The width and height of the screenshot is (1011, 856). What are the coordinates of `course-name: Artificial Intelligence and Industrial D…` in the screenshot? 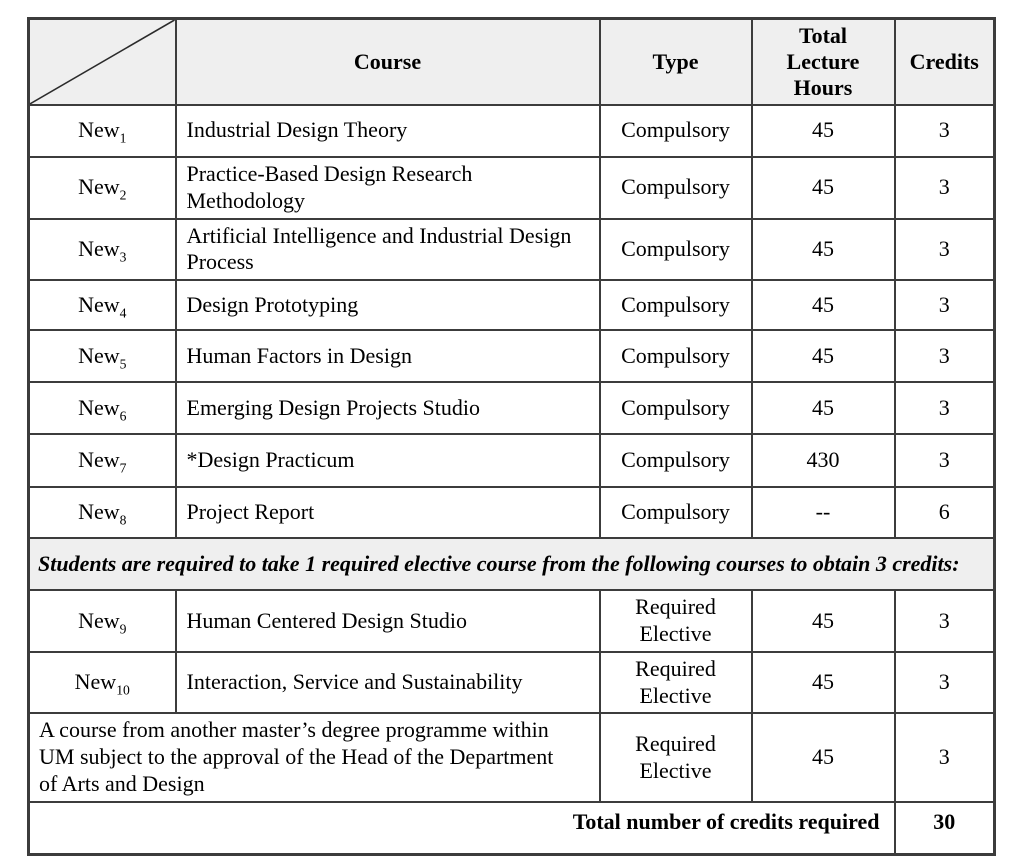 It's located at (387, 249).